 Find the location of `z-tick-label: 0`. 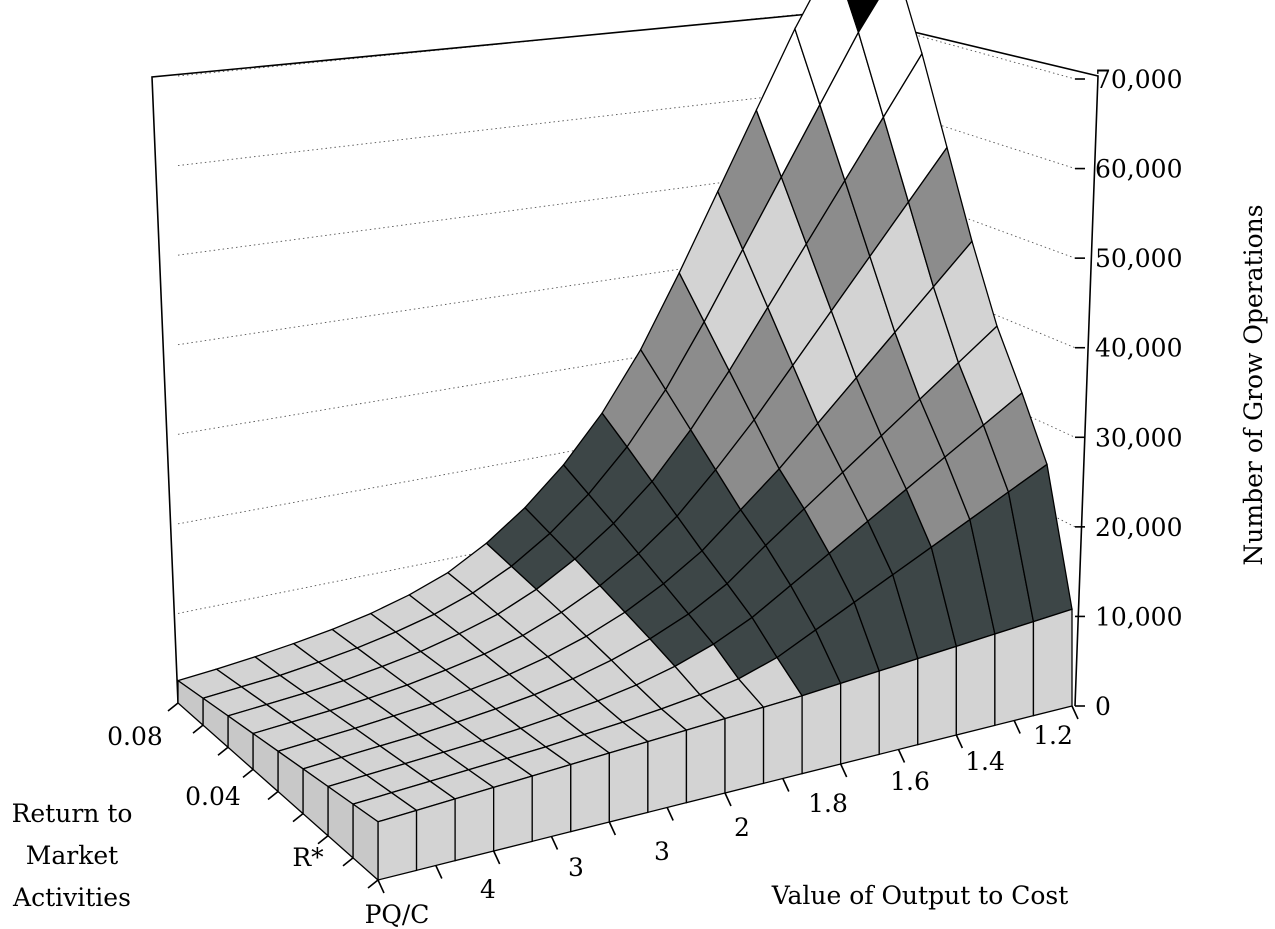

z-tick-label: 0 is located at coordinates (1103, 706).